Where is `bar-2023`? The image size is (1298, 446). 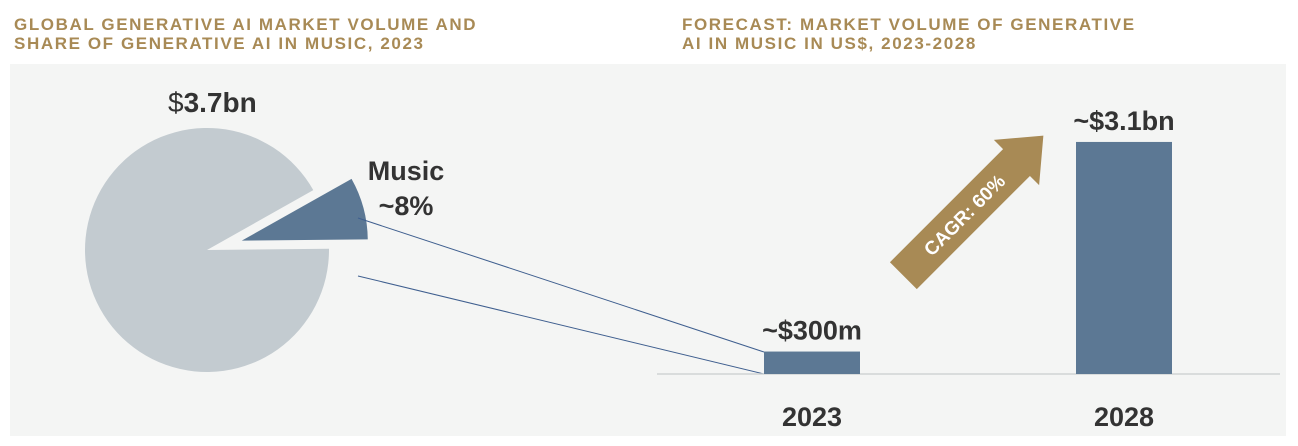 bar-2023 is located at coordinates (812, 362).